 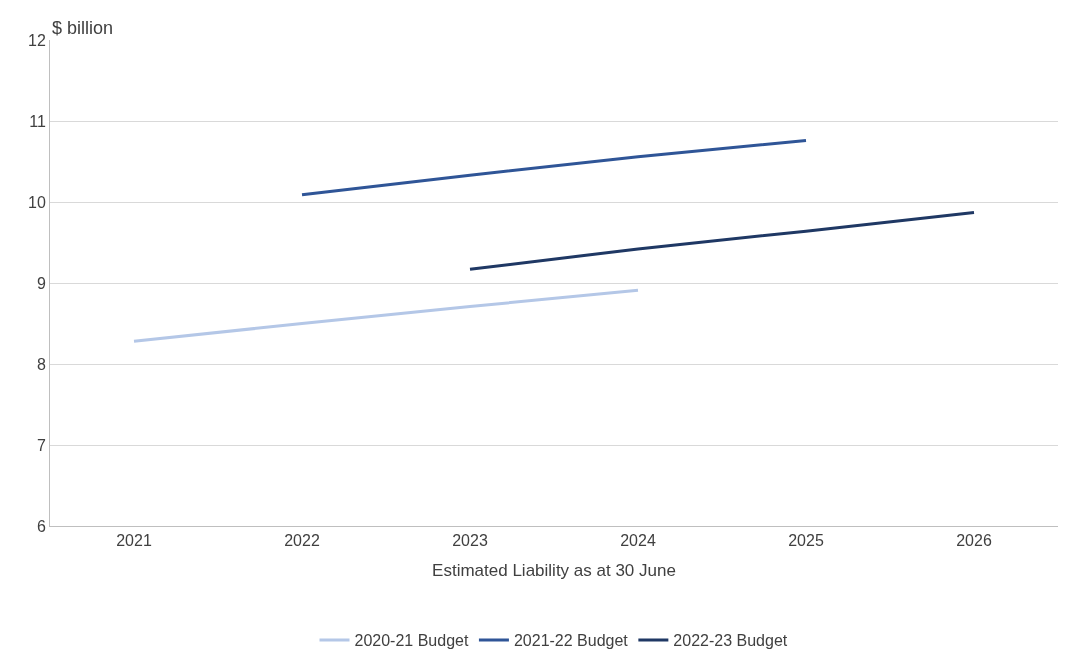 I want to click on x-tick-label: 2026, so click(x=974, y=541).